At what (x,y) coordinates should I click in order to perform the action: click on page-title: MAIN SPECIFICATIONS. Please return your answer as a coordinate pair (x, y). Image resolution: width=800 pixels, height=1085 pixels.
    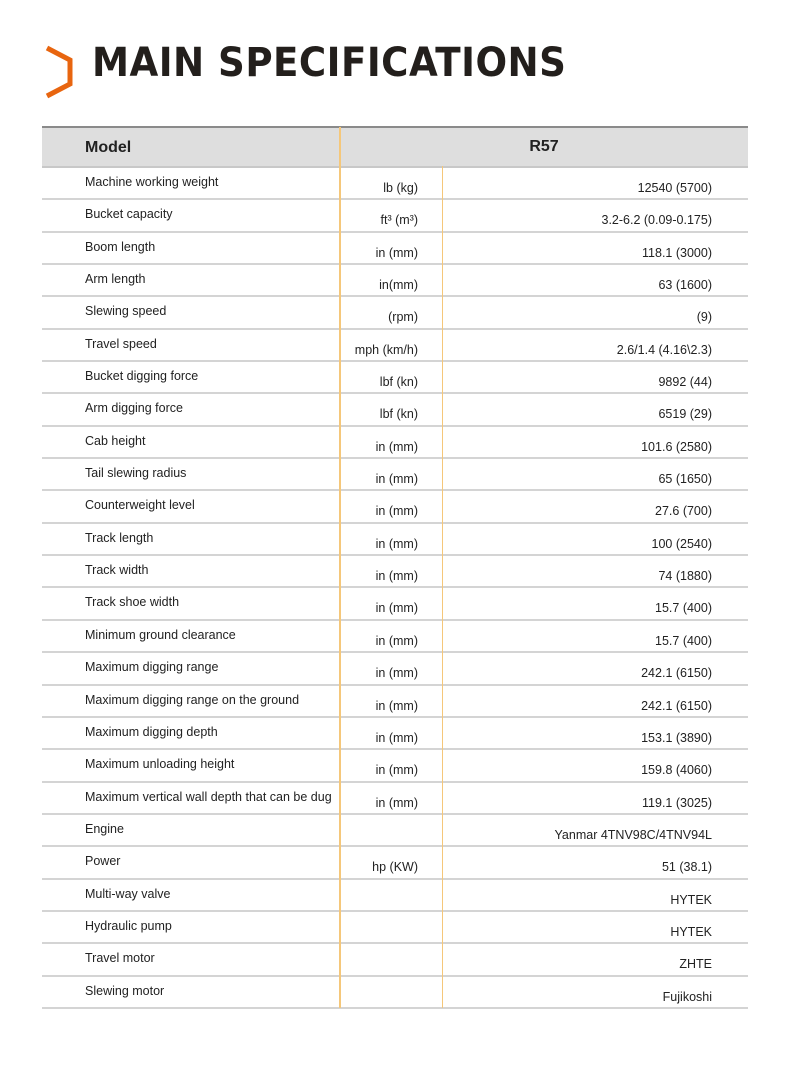
    Looking at the image, I should click on (329, 63).